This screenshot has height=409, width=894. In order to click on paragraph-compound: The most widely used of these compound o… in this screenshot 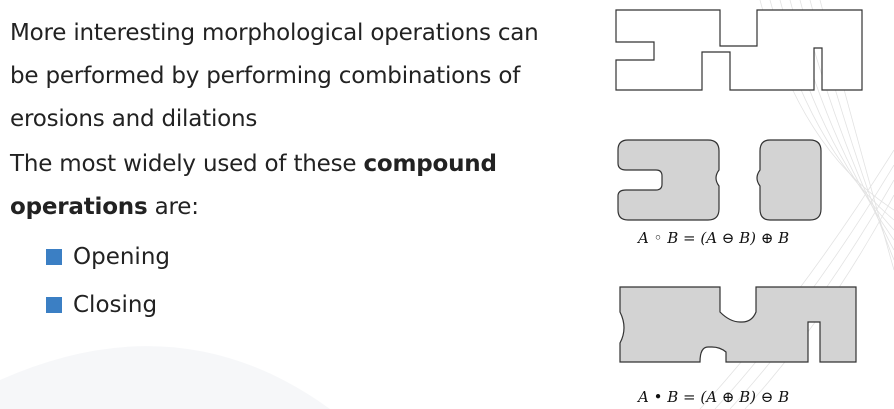, I will do `click(290, 186)`.